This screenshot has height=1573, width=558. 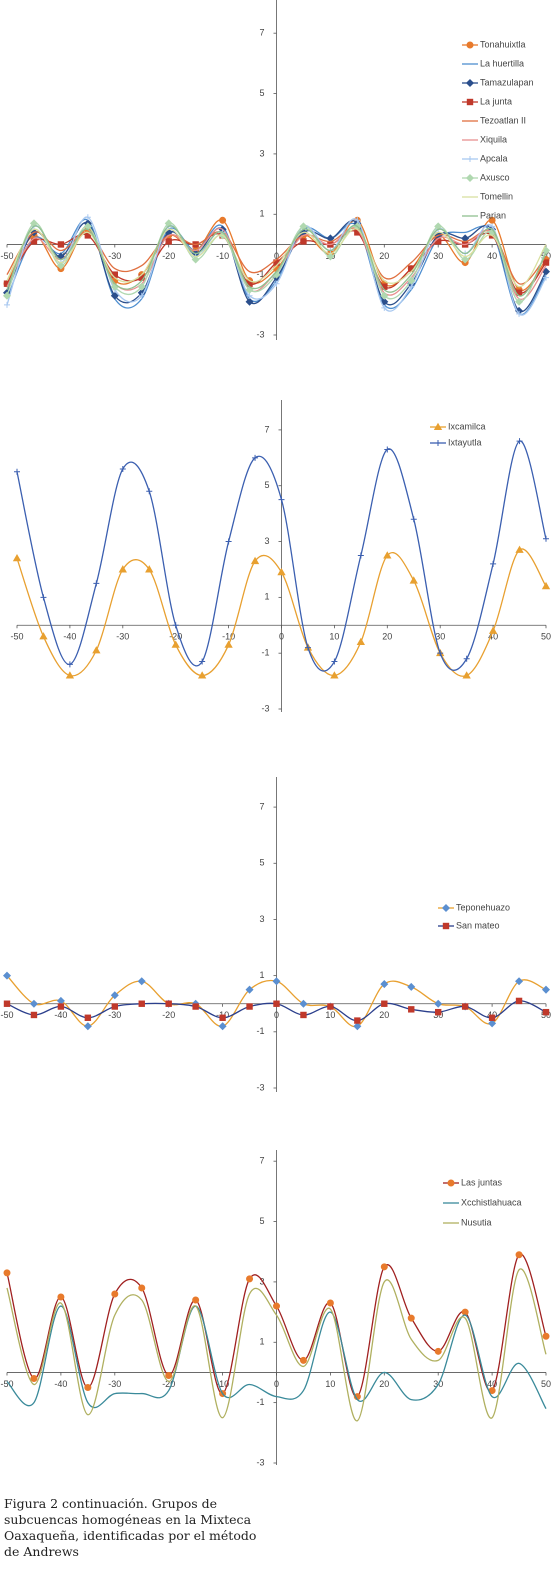 I want to click on x-tick-label: -40, so click(x=60, y=1015).